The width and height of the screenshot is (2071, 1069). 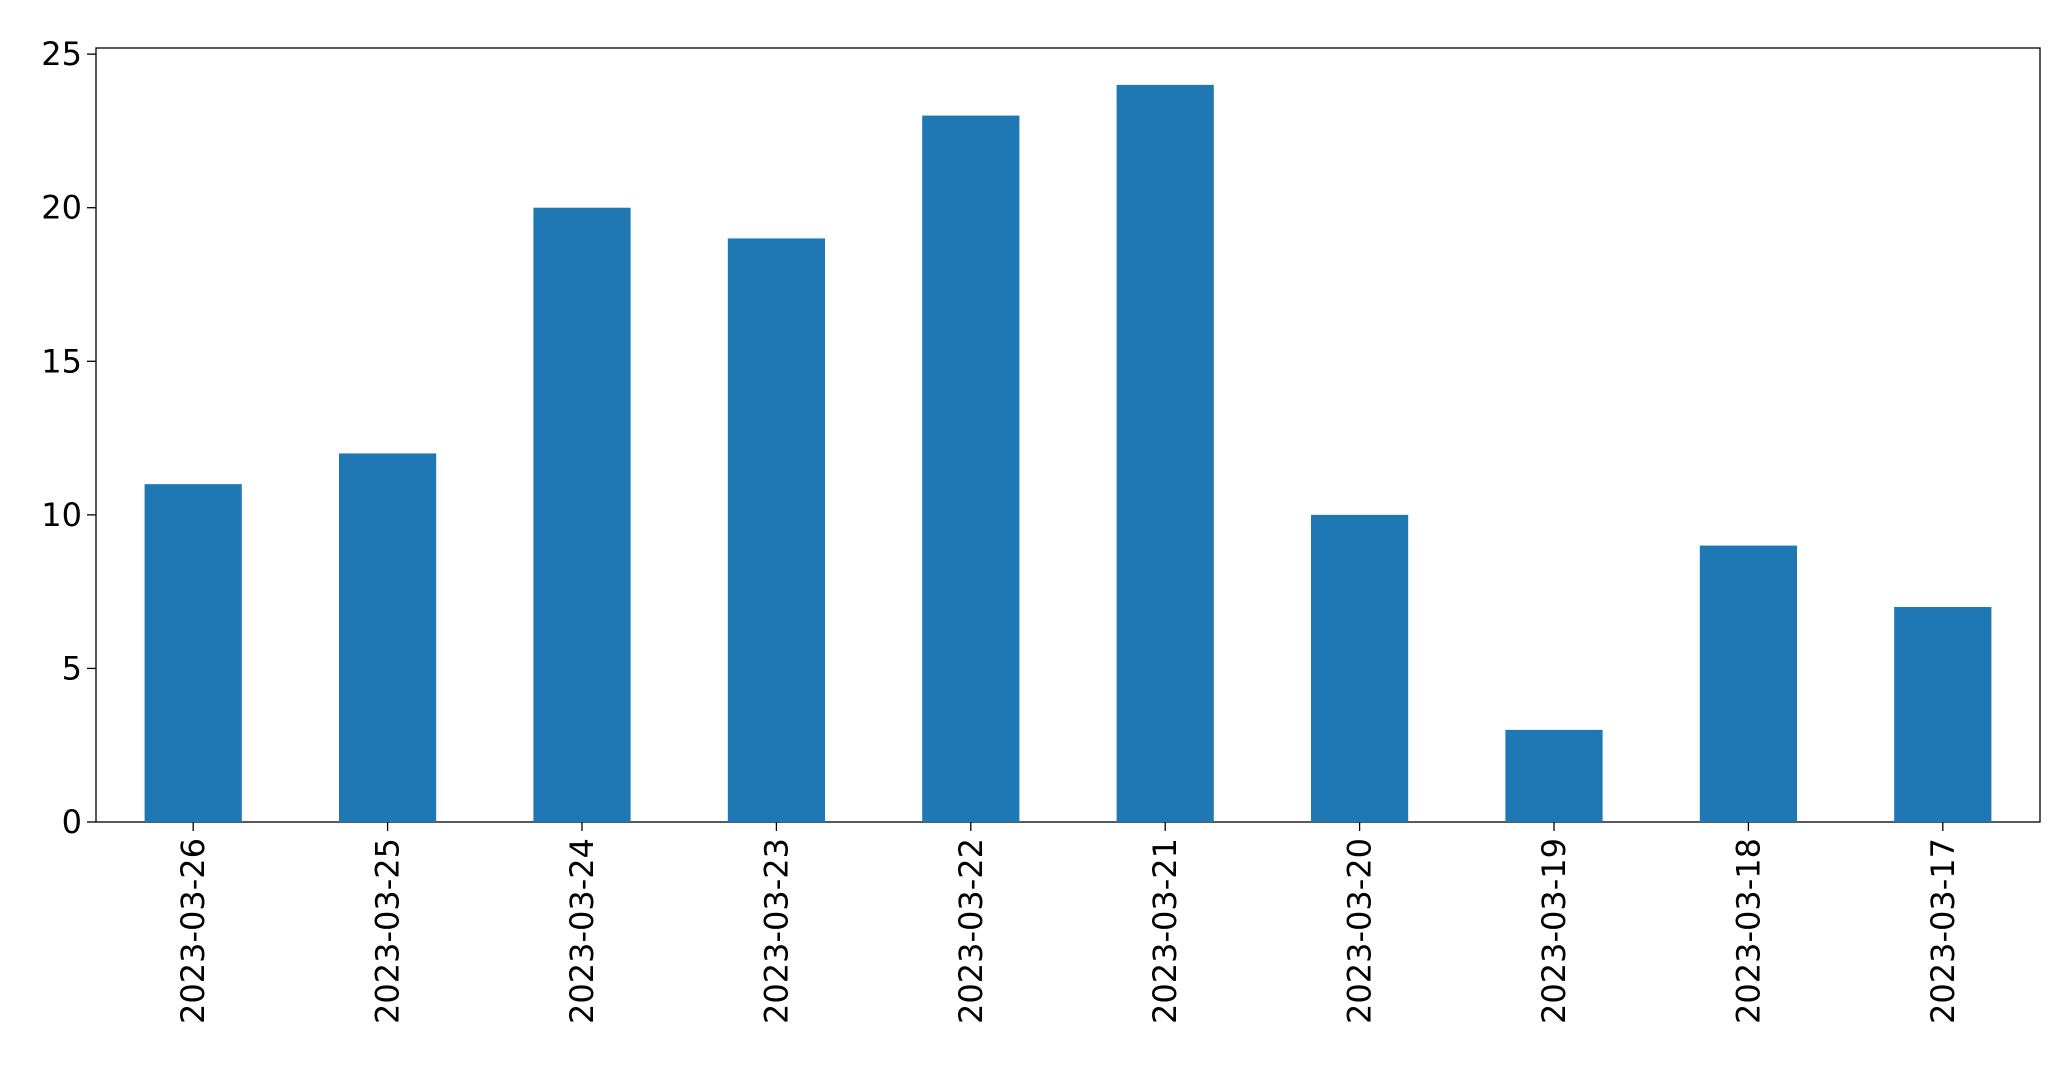 What do you see at coordinates (388, 931) in the screenshot?
I see `x-tick-label: 2023-03-25` at bounding box center [388, 931].